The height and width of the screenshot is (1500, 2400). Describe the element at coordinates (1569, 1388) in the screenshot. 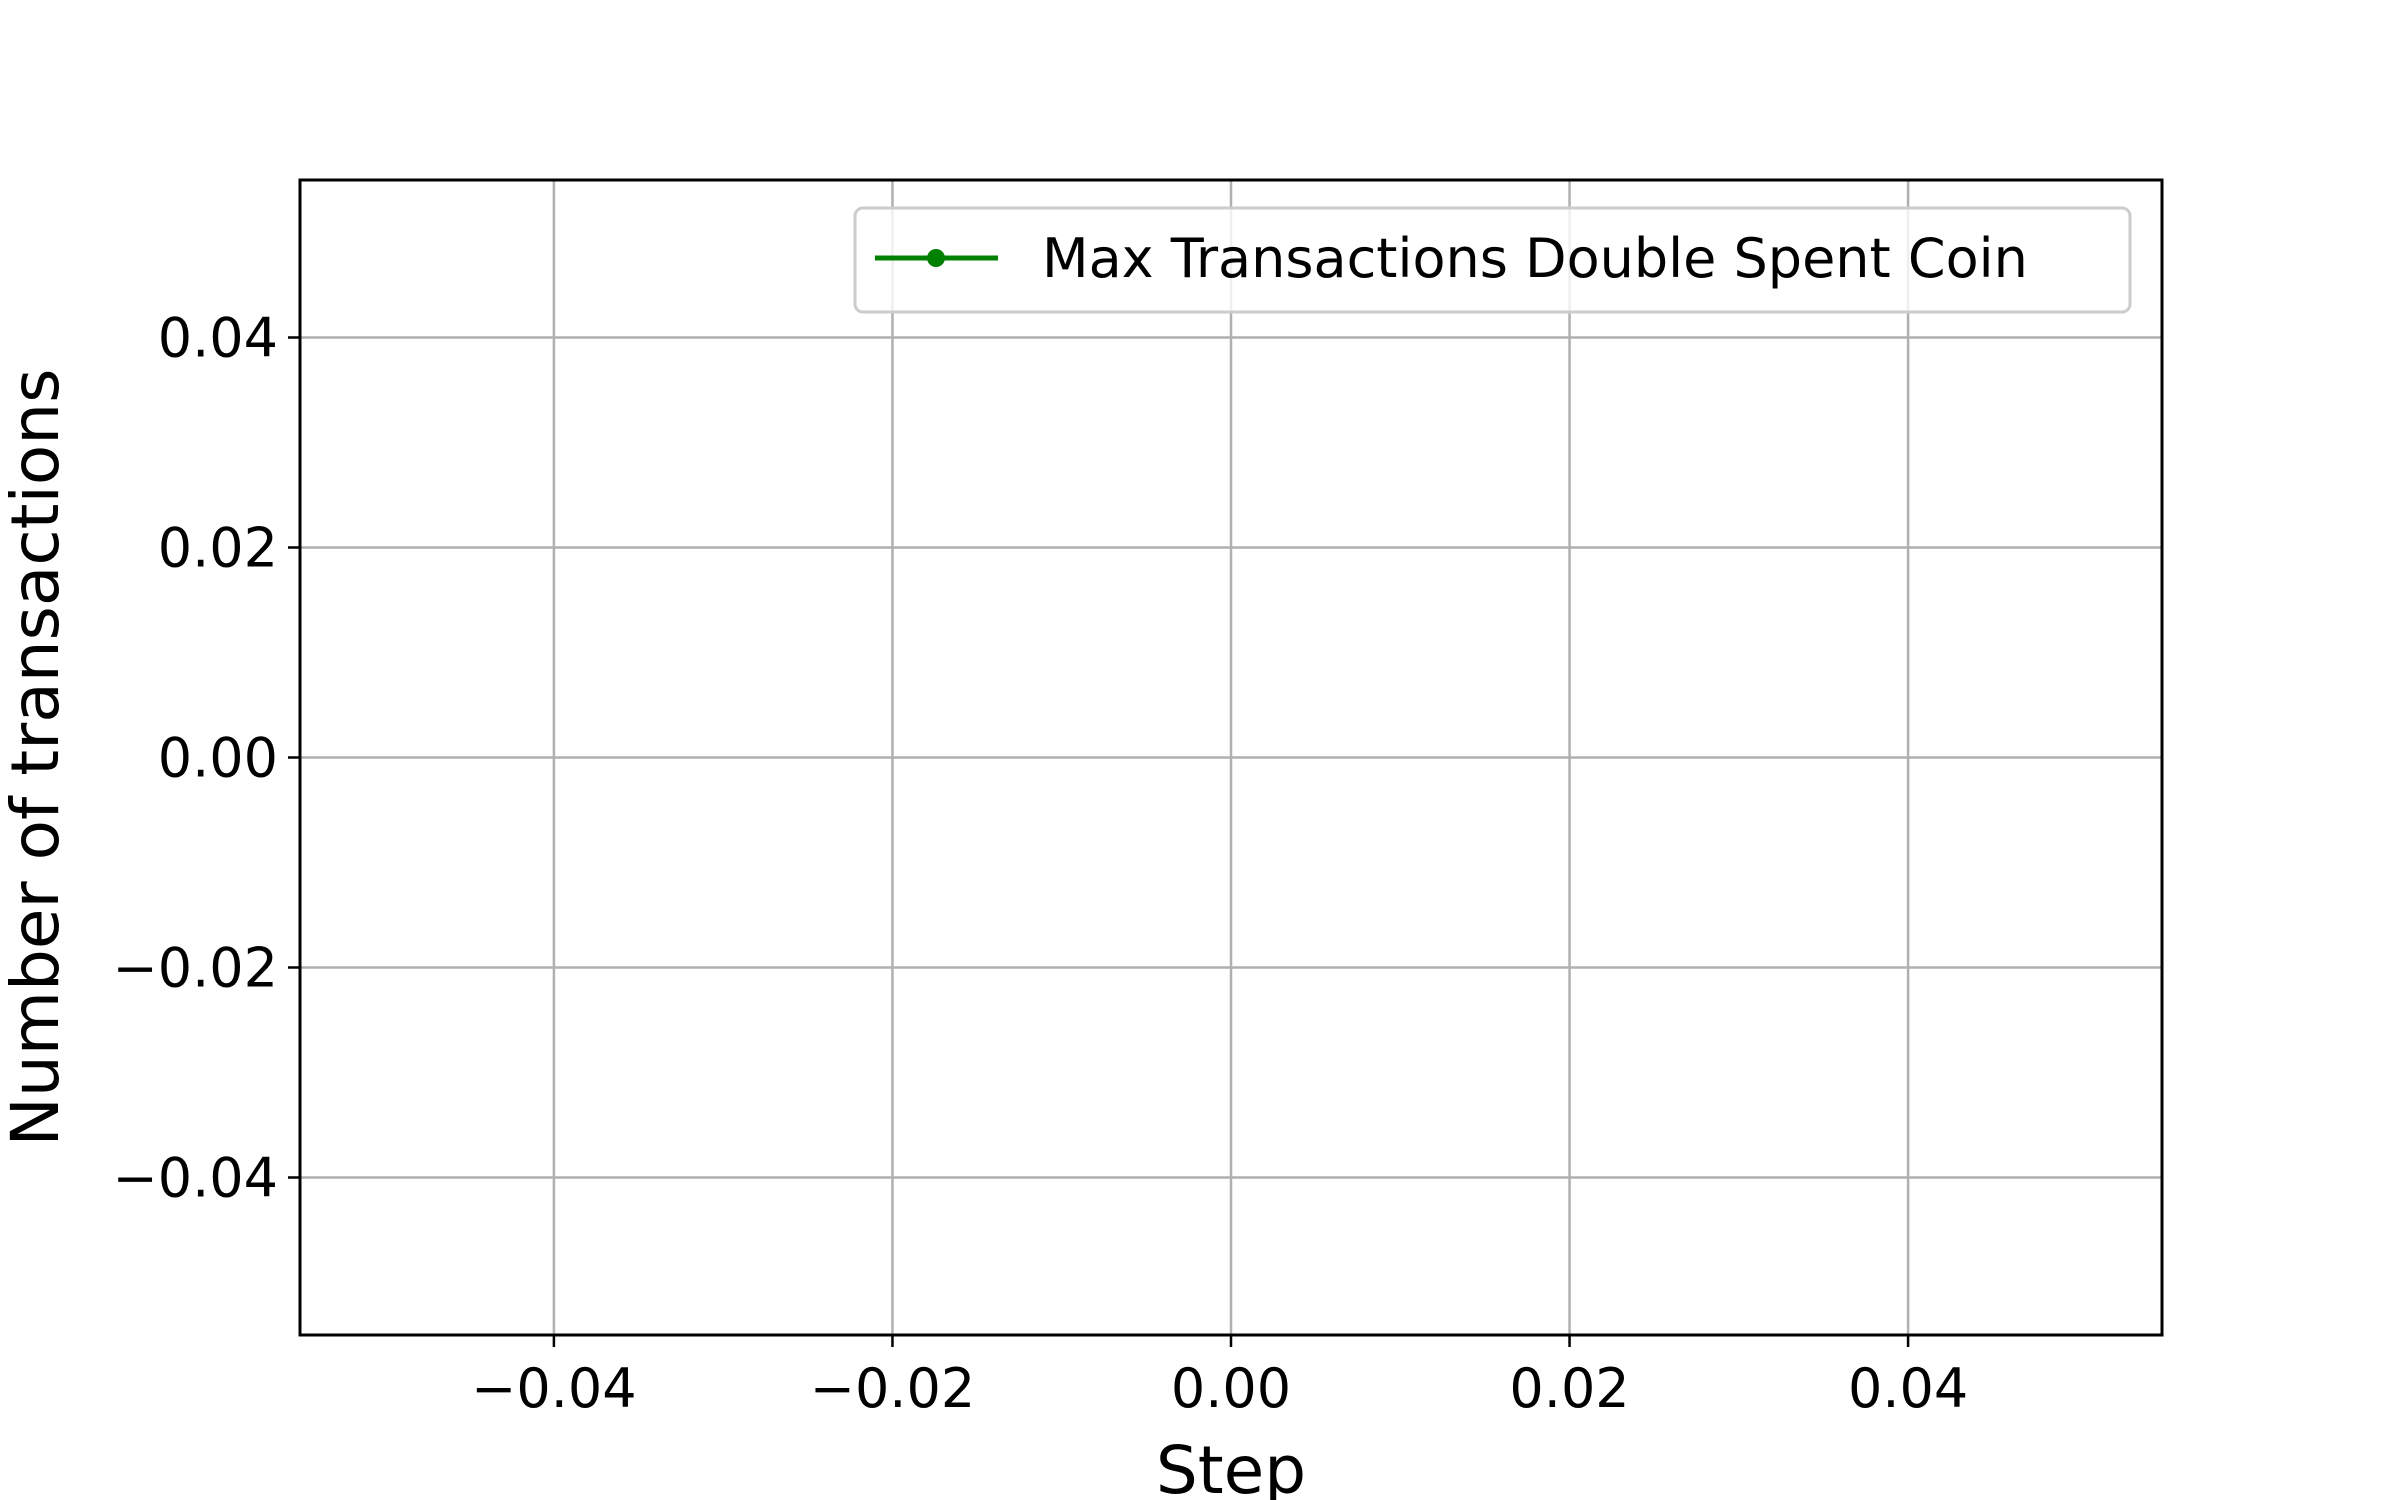

I see `x-tick-label: 0.02` at that location.